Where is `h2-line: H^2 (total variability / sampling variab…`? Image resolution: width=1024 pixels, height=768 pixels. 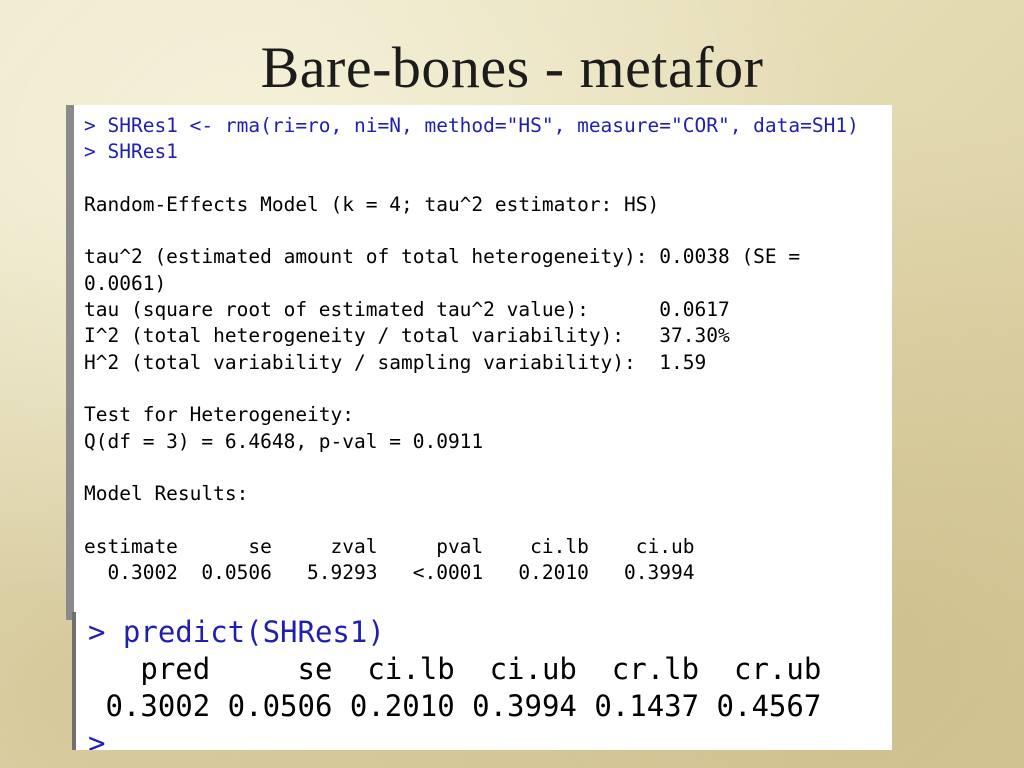
h2-line: H^2 (total variability / sampling variab… is located at coordinates (395, 362).